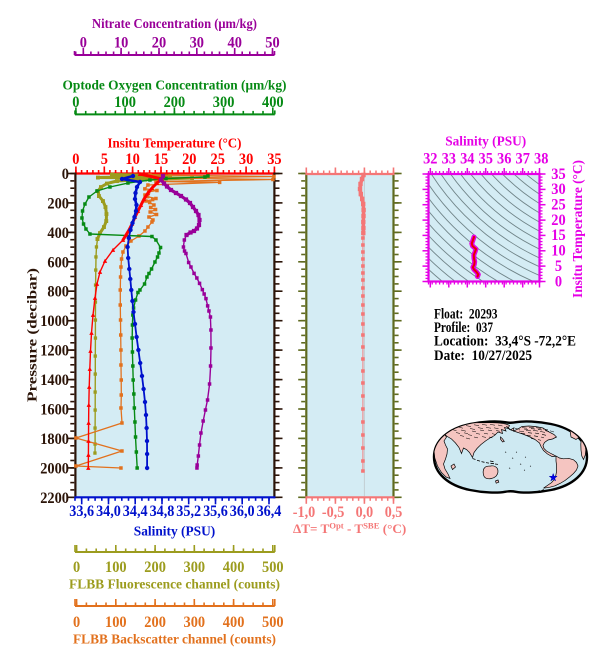  What do you see at coordinates (54, 498) in the screenshot?
I see `svg-text: 2200` at bounding box center [54, 498].